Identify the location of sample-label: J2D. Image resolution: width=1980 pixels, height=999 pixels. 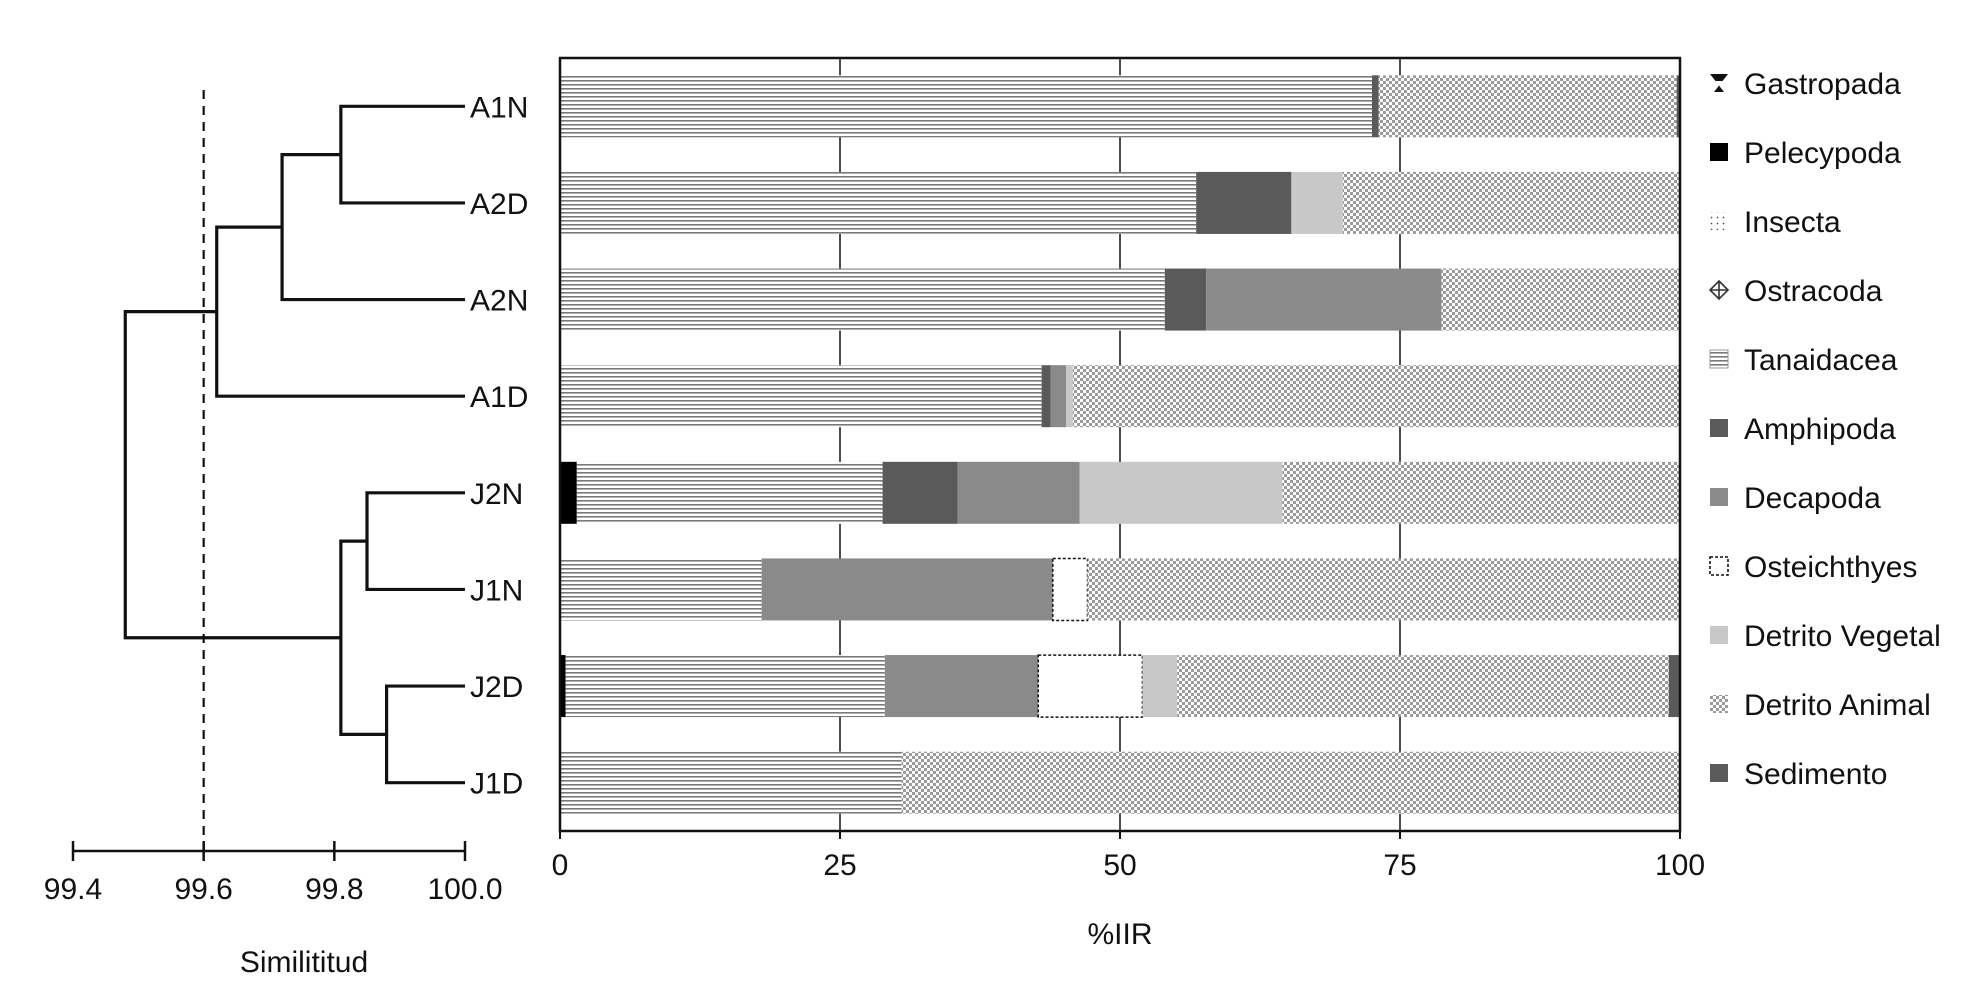
(496, 687).